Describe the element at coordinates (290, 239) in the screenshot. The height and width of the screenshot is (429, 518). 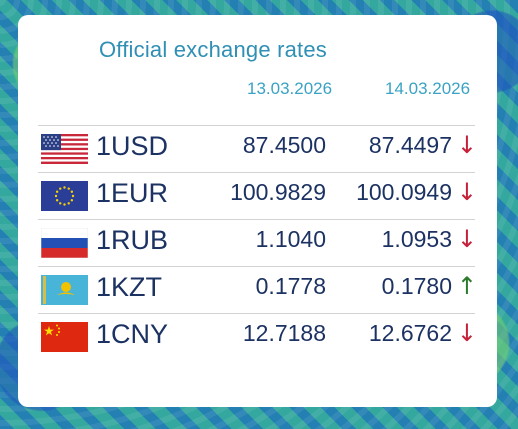
I see `rate-date-1: 1.1040` at that location.